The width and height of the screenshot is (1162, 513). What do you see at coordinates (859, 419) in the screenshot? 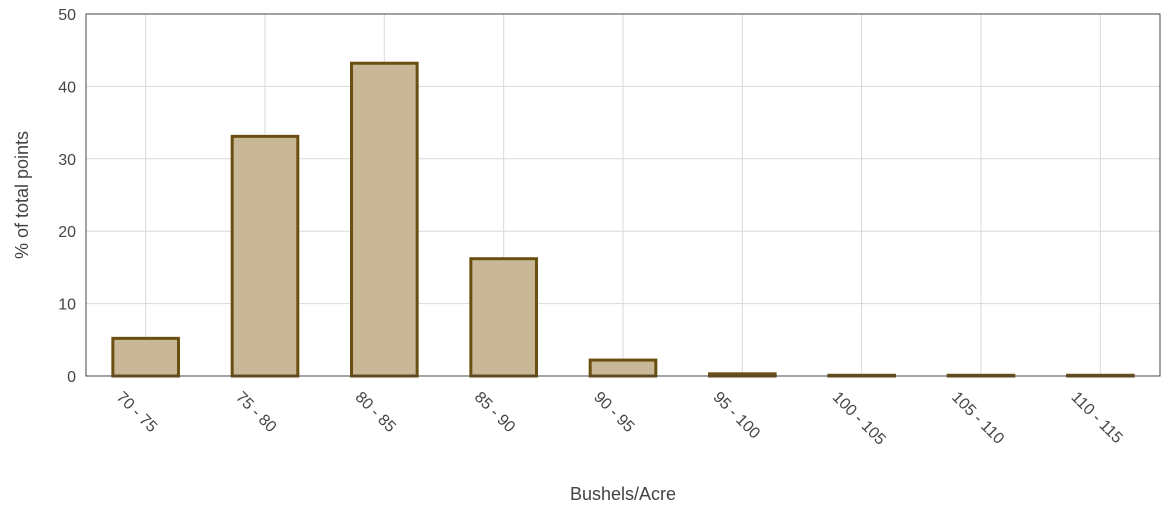
I see `x-tick-label: 100 - 105` at bounding box center [859, 419].